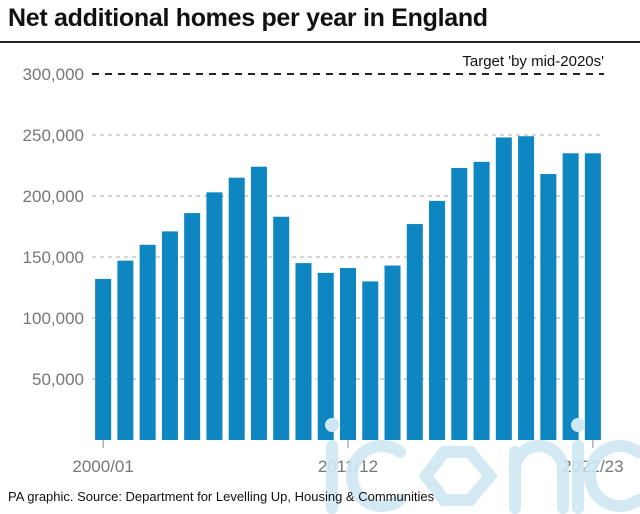 The width and height of the screenshot is (640, 514). I want to click on y-tick-label: 150,000, so click(53, 257).